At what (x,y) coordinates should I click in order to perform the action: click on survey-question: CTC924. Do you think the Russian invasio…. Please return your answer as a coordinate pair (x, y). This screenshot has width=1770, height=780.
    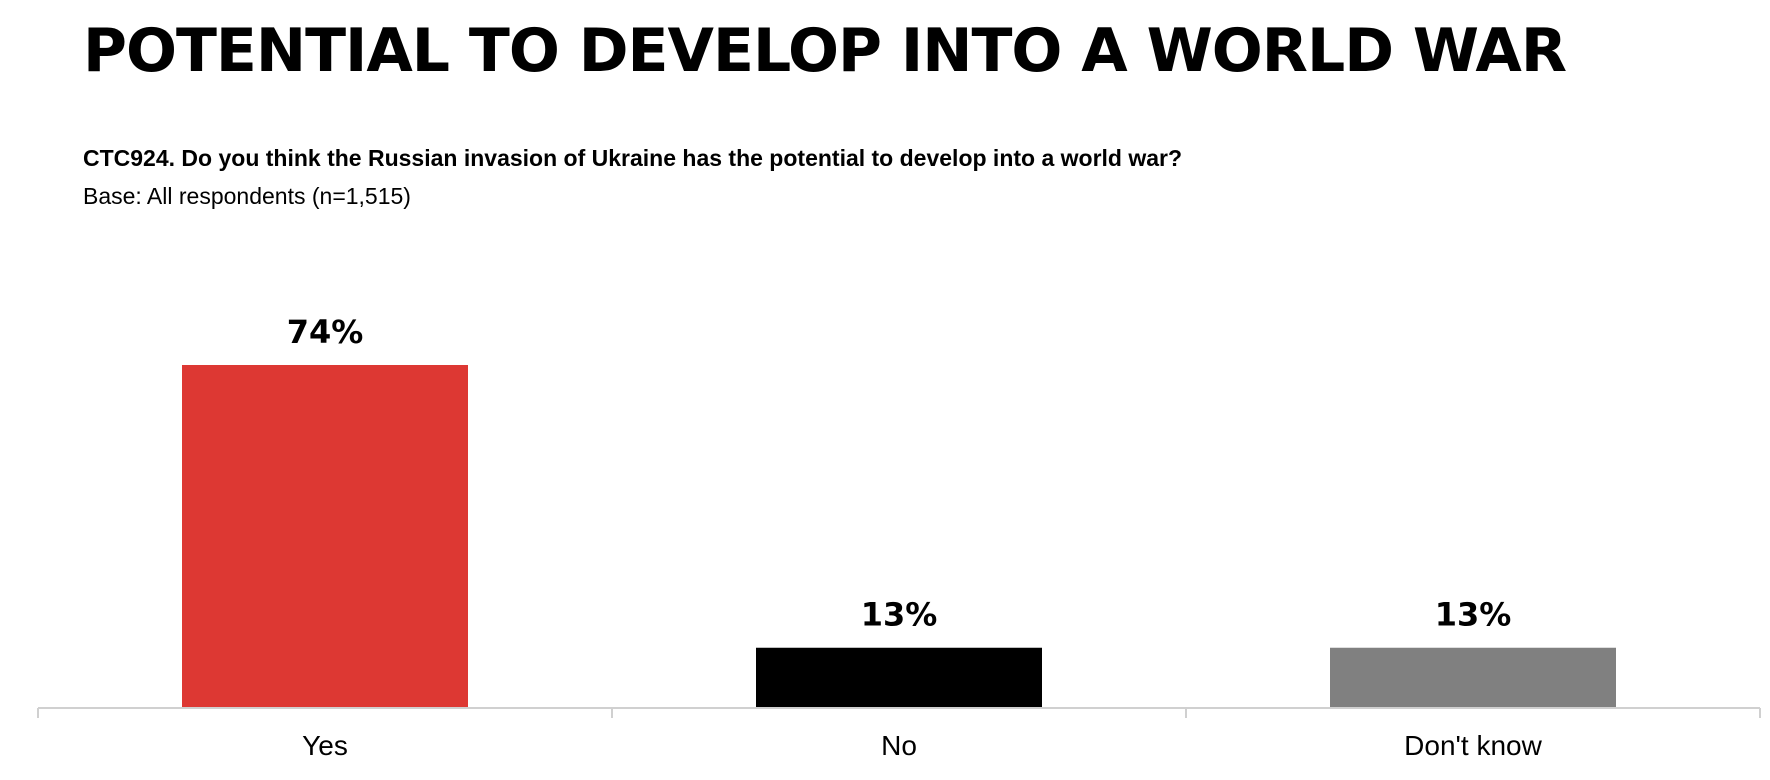
    Looking at the image, I should click on (633, 158).